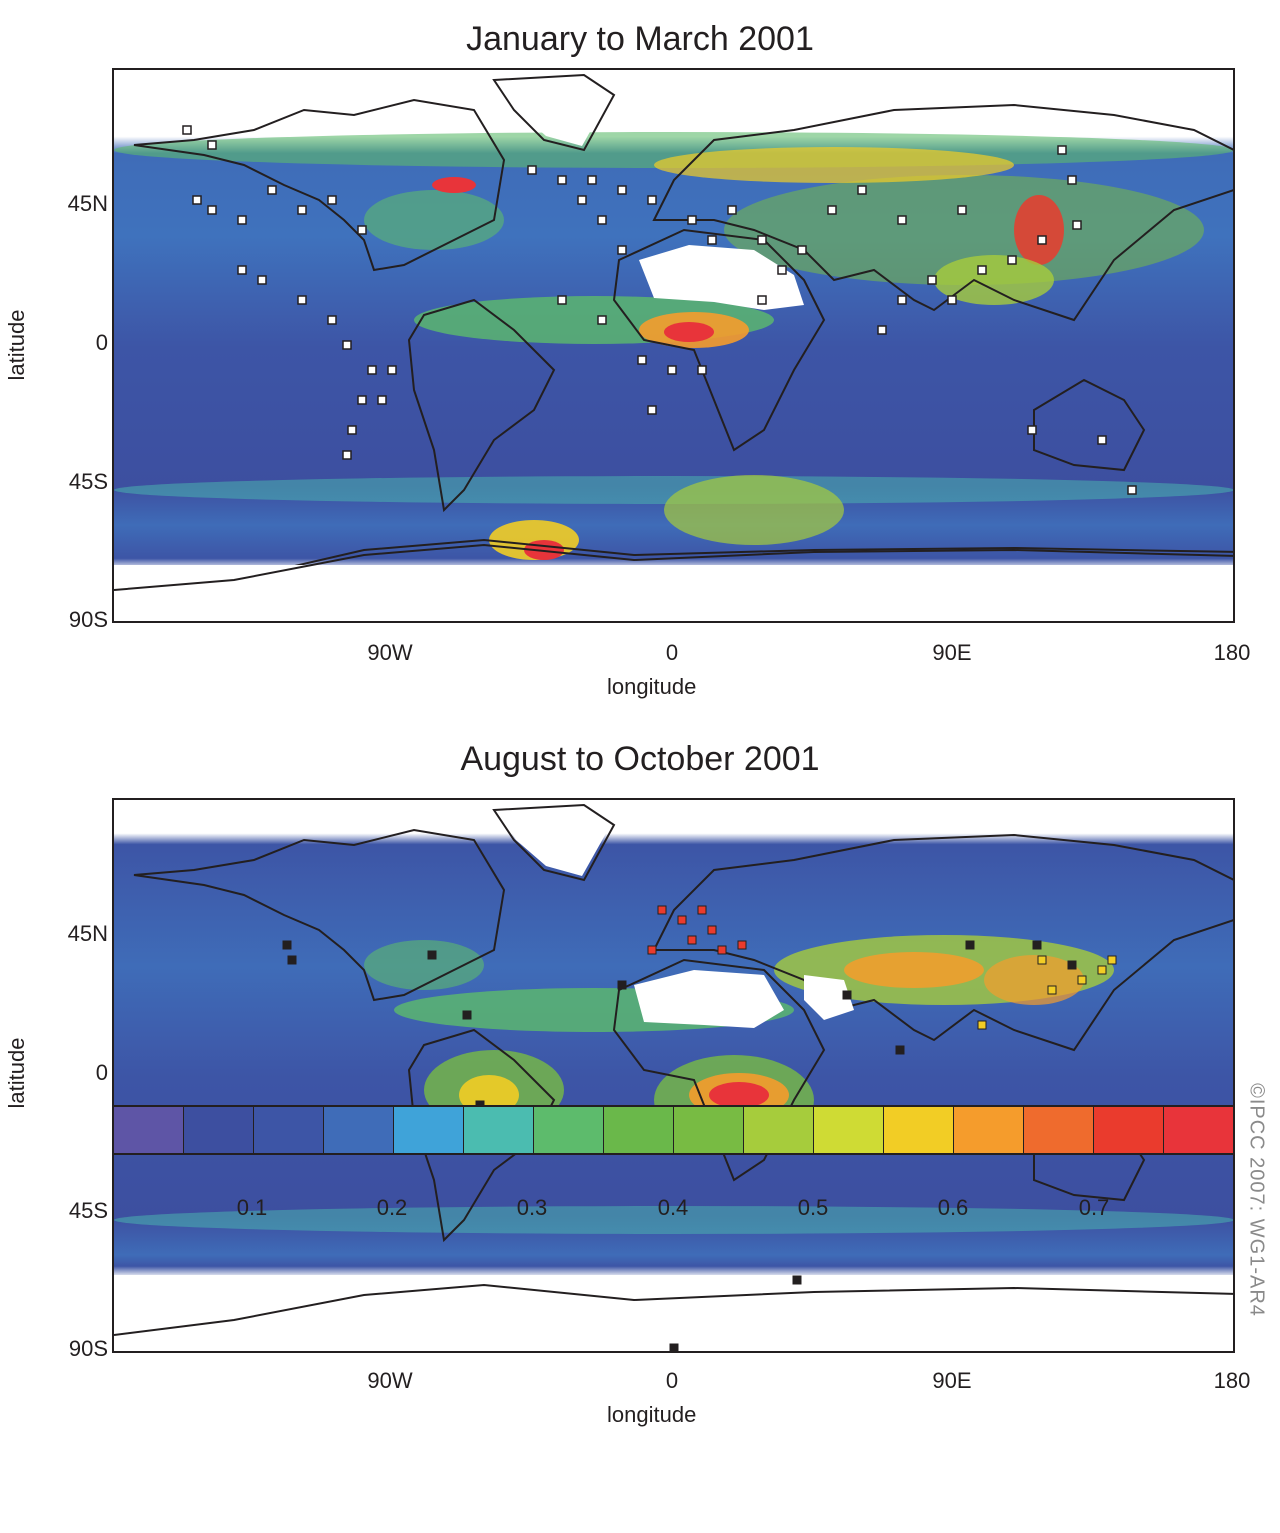 The height and width of the screenshot is (1533, 1280). Describe the element at coordinates (87, 933) in the screenshot. I see `panel2-lat-tick-45n: 45N` at that location.